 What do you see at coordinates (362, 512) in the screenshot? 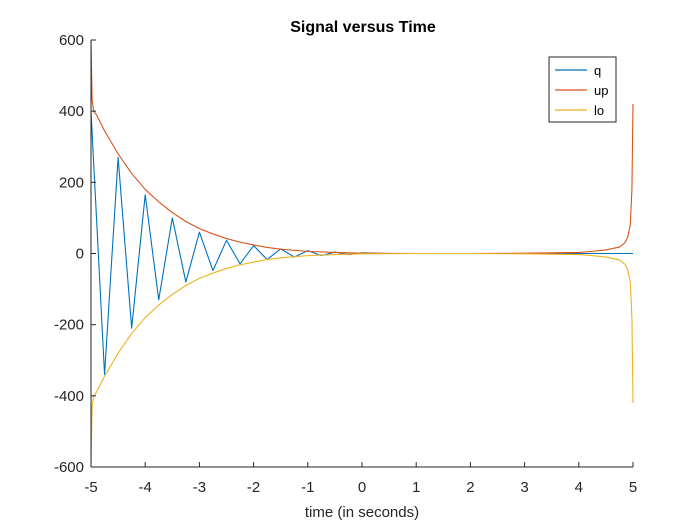
I see `x-axis-label: time (in seconds)` at bounding box center [362, 512].